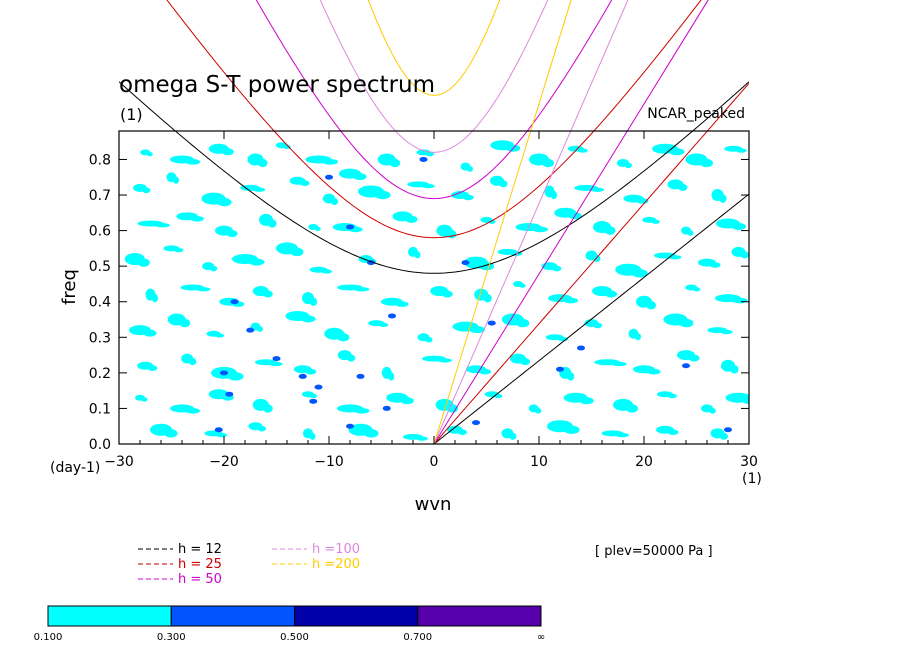 Image resolution: width=904 pixels, height=654 pixels. I want to click on y-tick-label: 0.5, so click(100, 267).